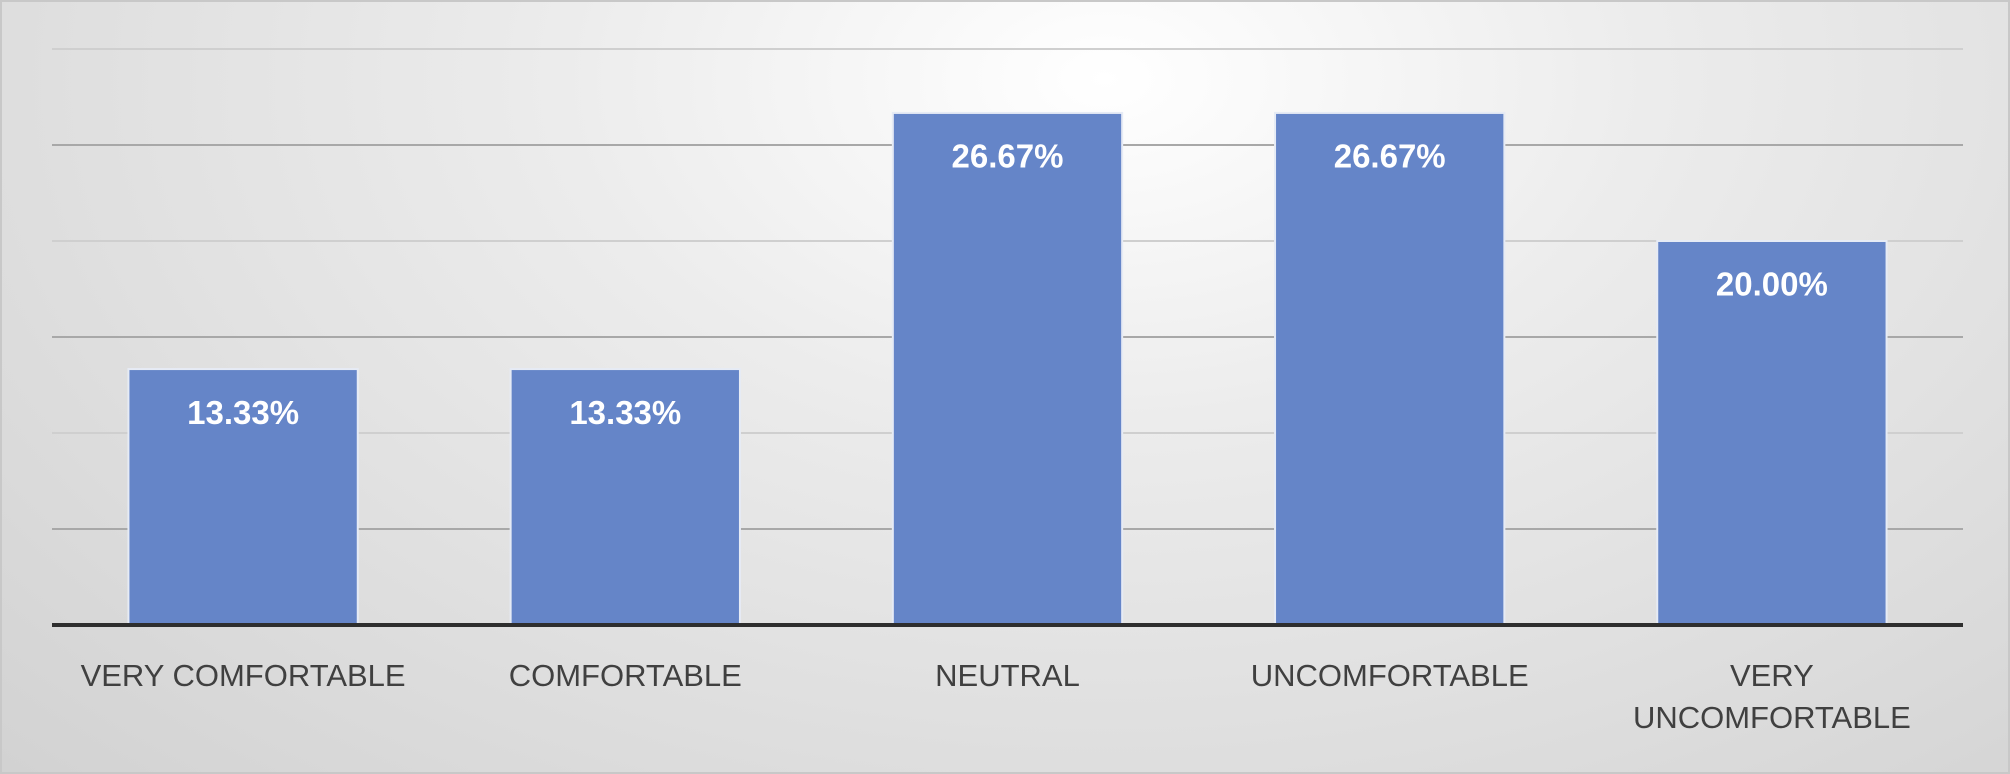  I want to click on x-tick-label: UNCOMFORTABLE, so click(1389, 675).